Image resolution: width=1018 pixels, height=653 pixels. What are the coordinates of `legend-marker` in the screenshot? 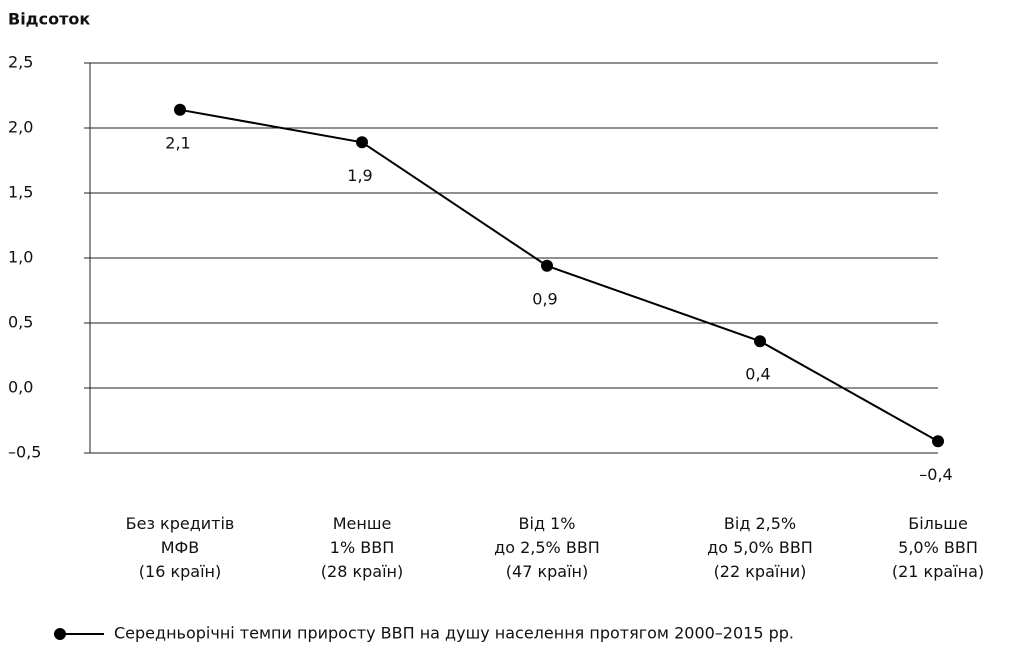 It's located at (60, 634).